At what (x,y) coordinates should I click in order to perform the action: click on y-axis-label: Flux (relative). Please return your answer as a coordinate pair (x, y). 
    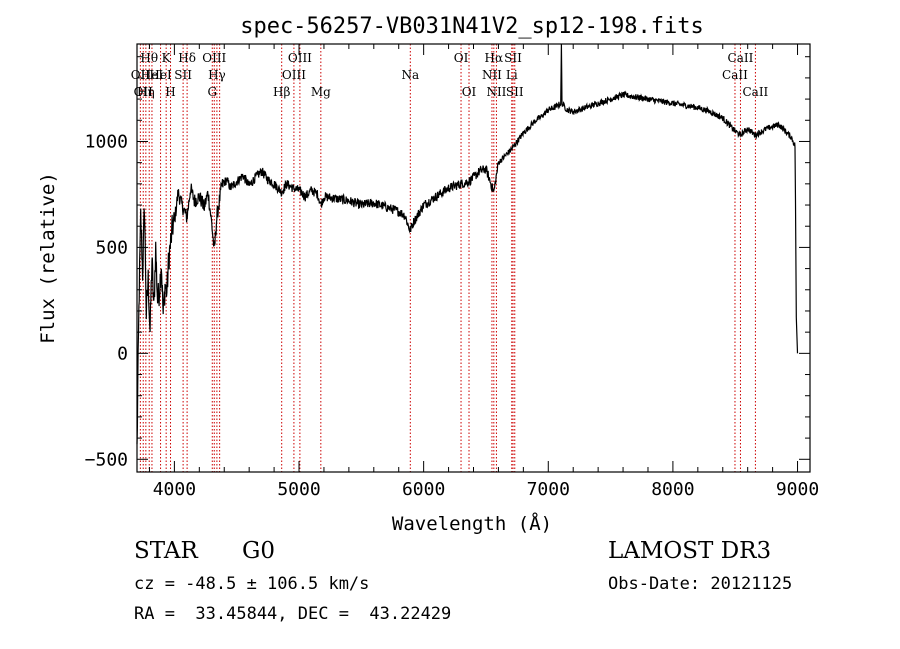
    Looking at the image, I should click on (48, 258).